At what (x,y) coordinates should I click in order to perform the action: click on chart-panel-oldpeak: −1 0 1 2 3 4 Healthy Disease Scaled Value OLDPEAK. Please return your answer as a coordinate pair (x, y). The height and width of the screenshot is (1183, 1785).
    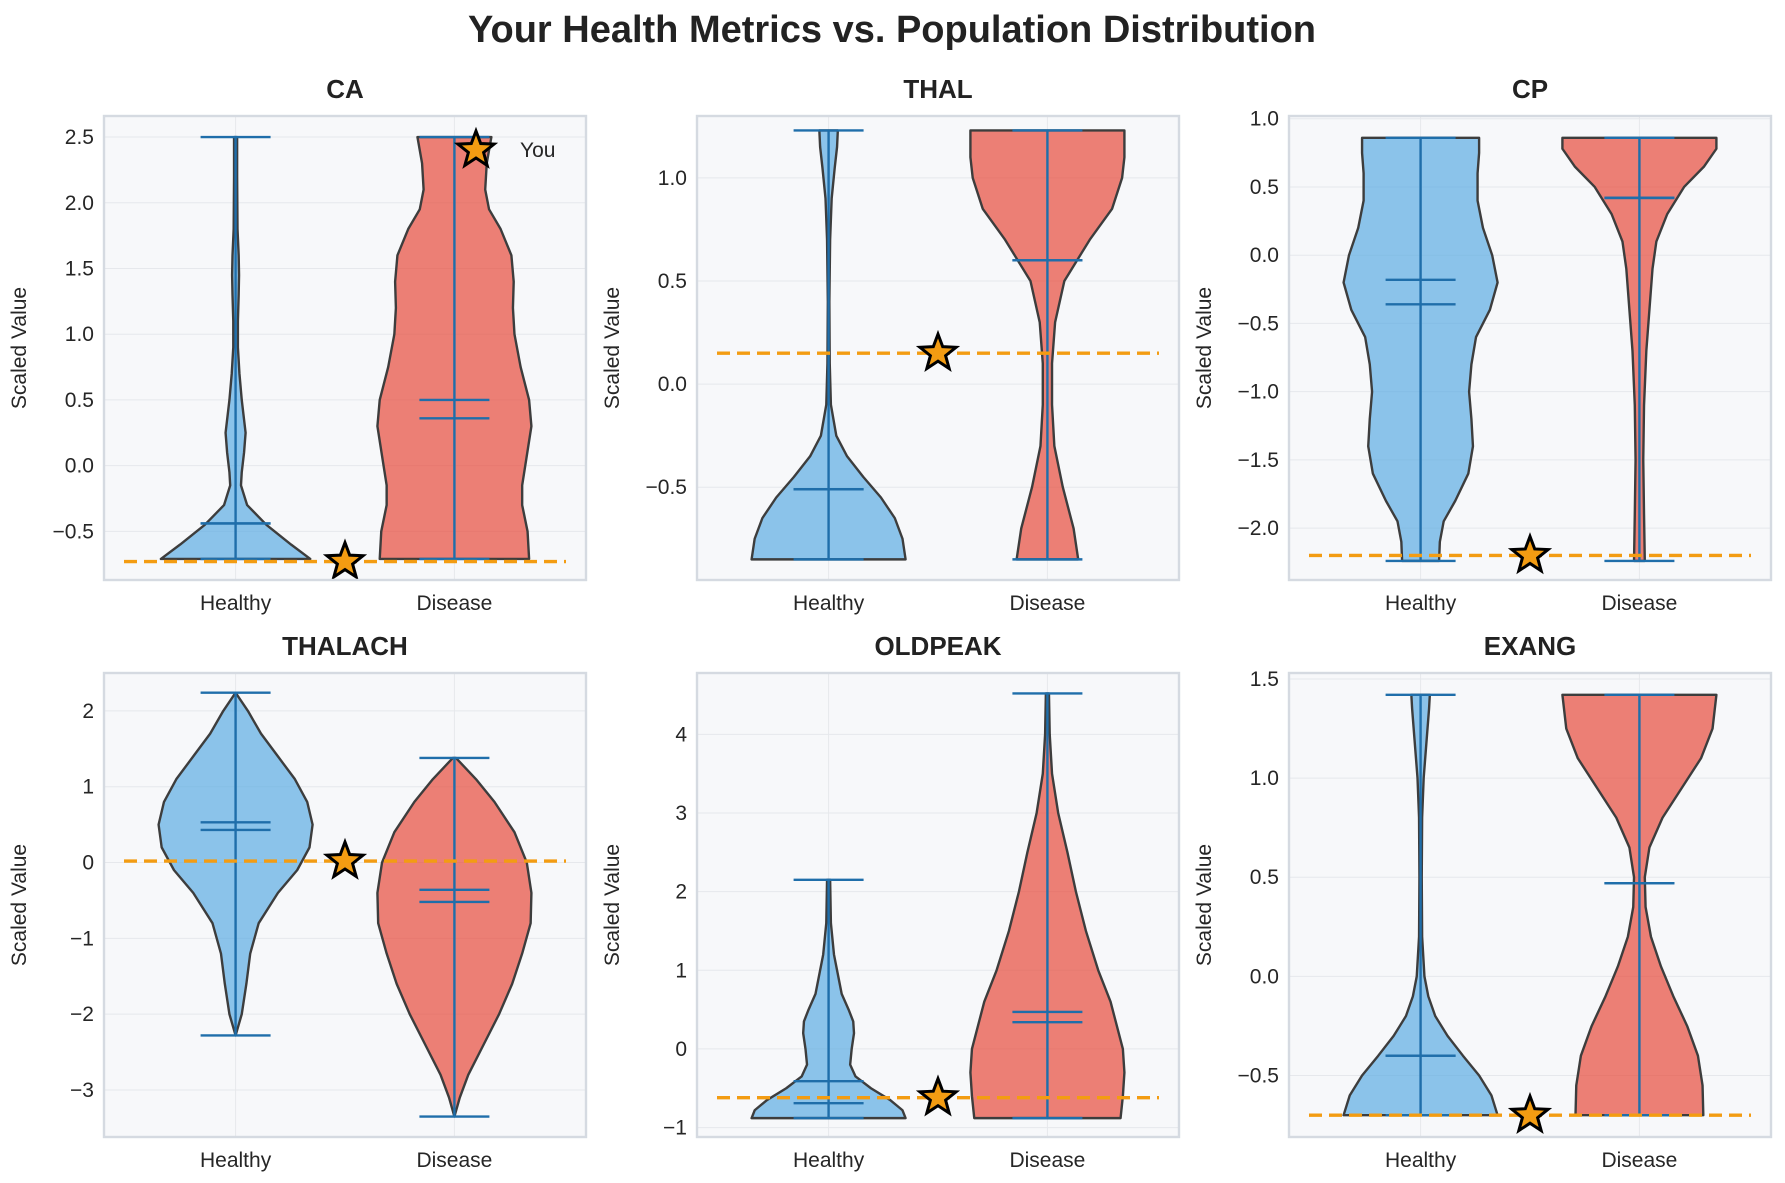
    Looking at the image, I should click on (891, 901).